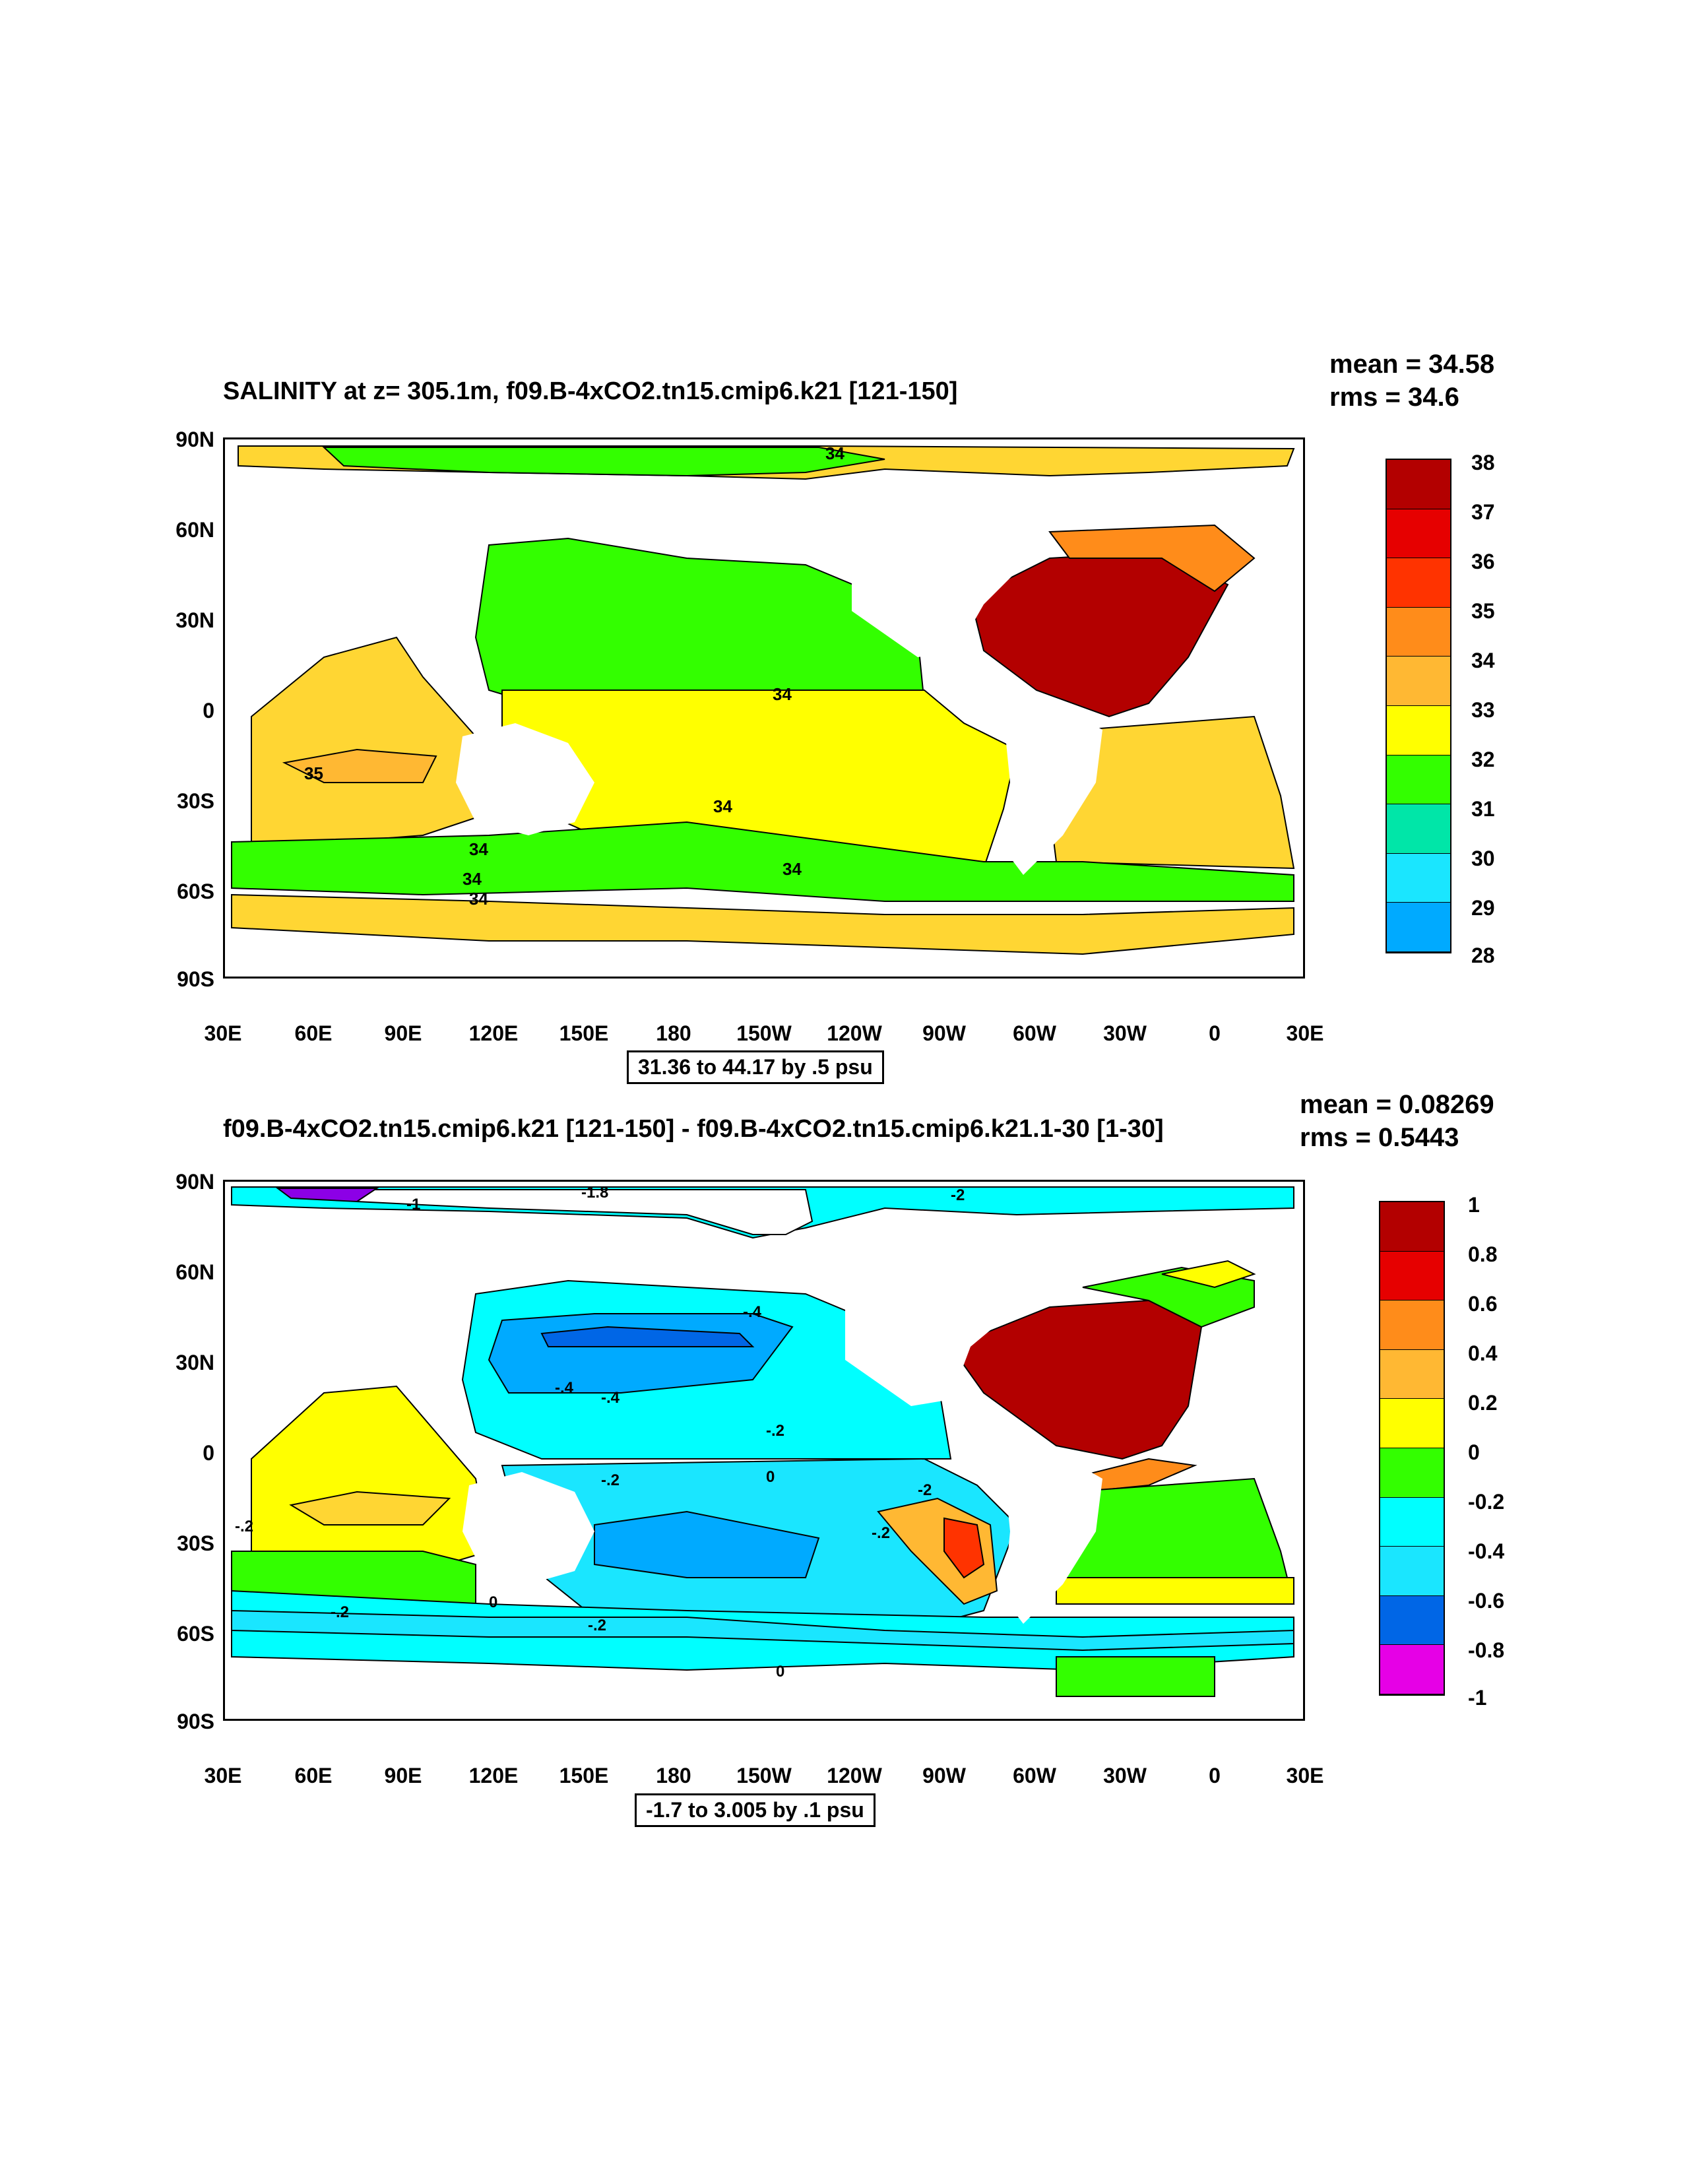  What do you see at coordinates (1053, 1538) in the screenshot?
I see `land-south-america` at bounding box center [1053, 1538].